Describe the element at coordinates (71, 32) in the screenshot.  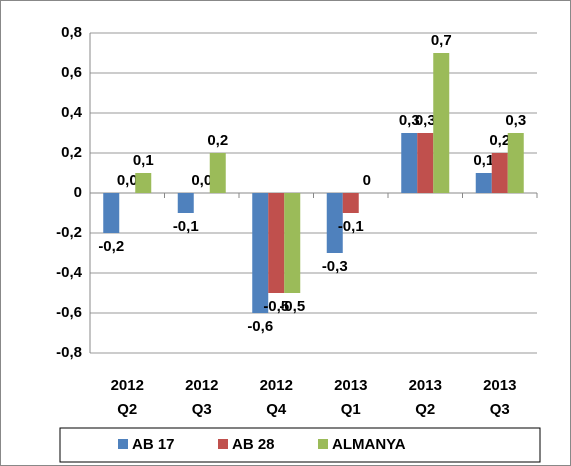
I see `y-tick-label: 0,8` at that location.